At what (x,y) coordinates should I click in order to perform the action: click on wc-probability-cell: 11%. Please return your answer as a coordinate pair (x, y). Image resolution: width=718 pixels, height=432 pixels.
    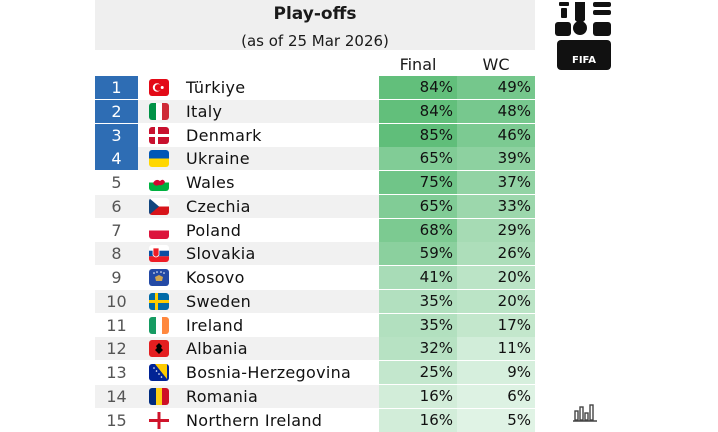
    Looking at the image, I should click on (496, 349).